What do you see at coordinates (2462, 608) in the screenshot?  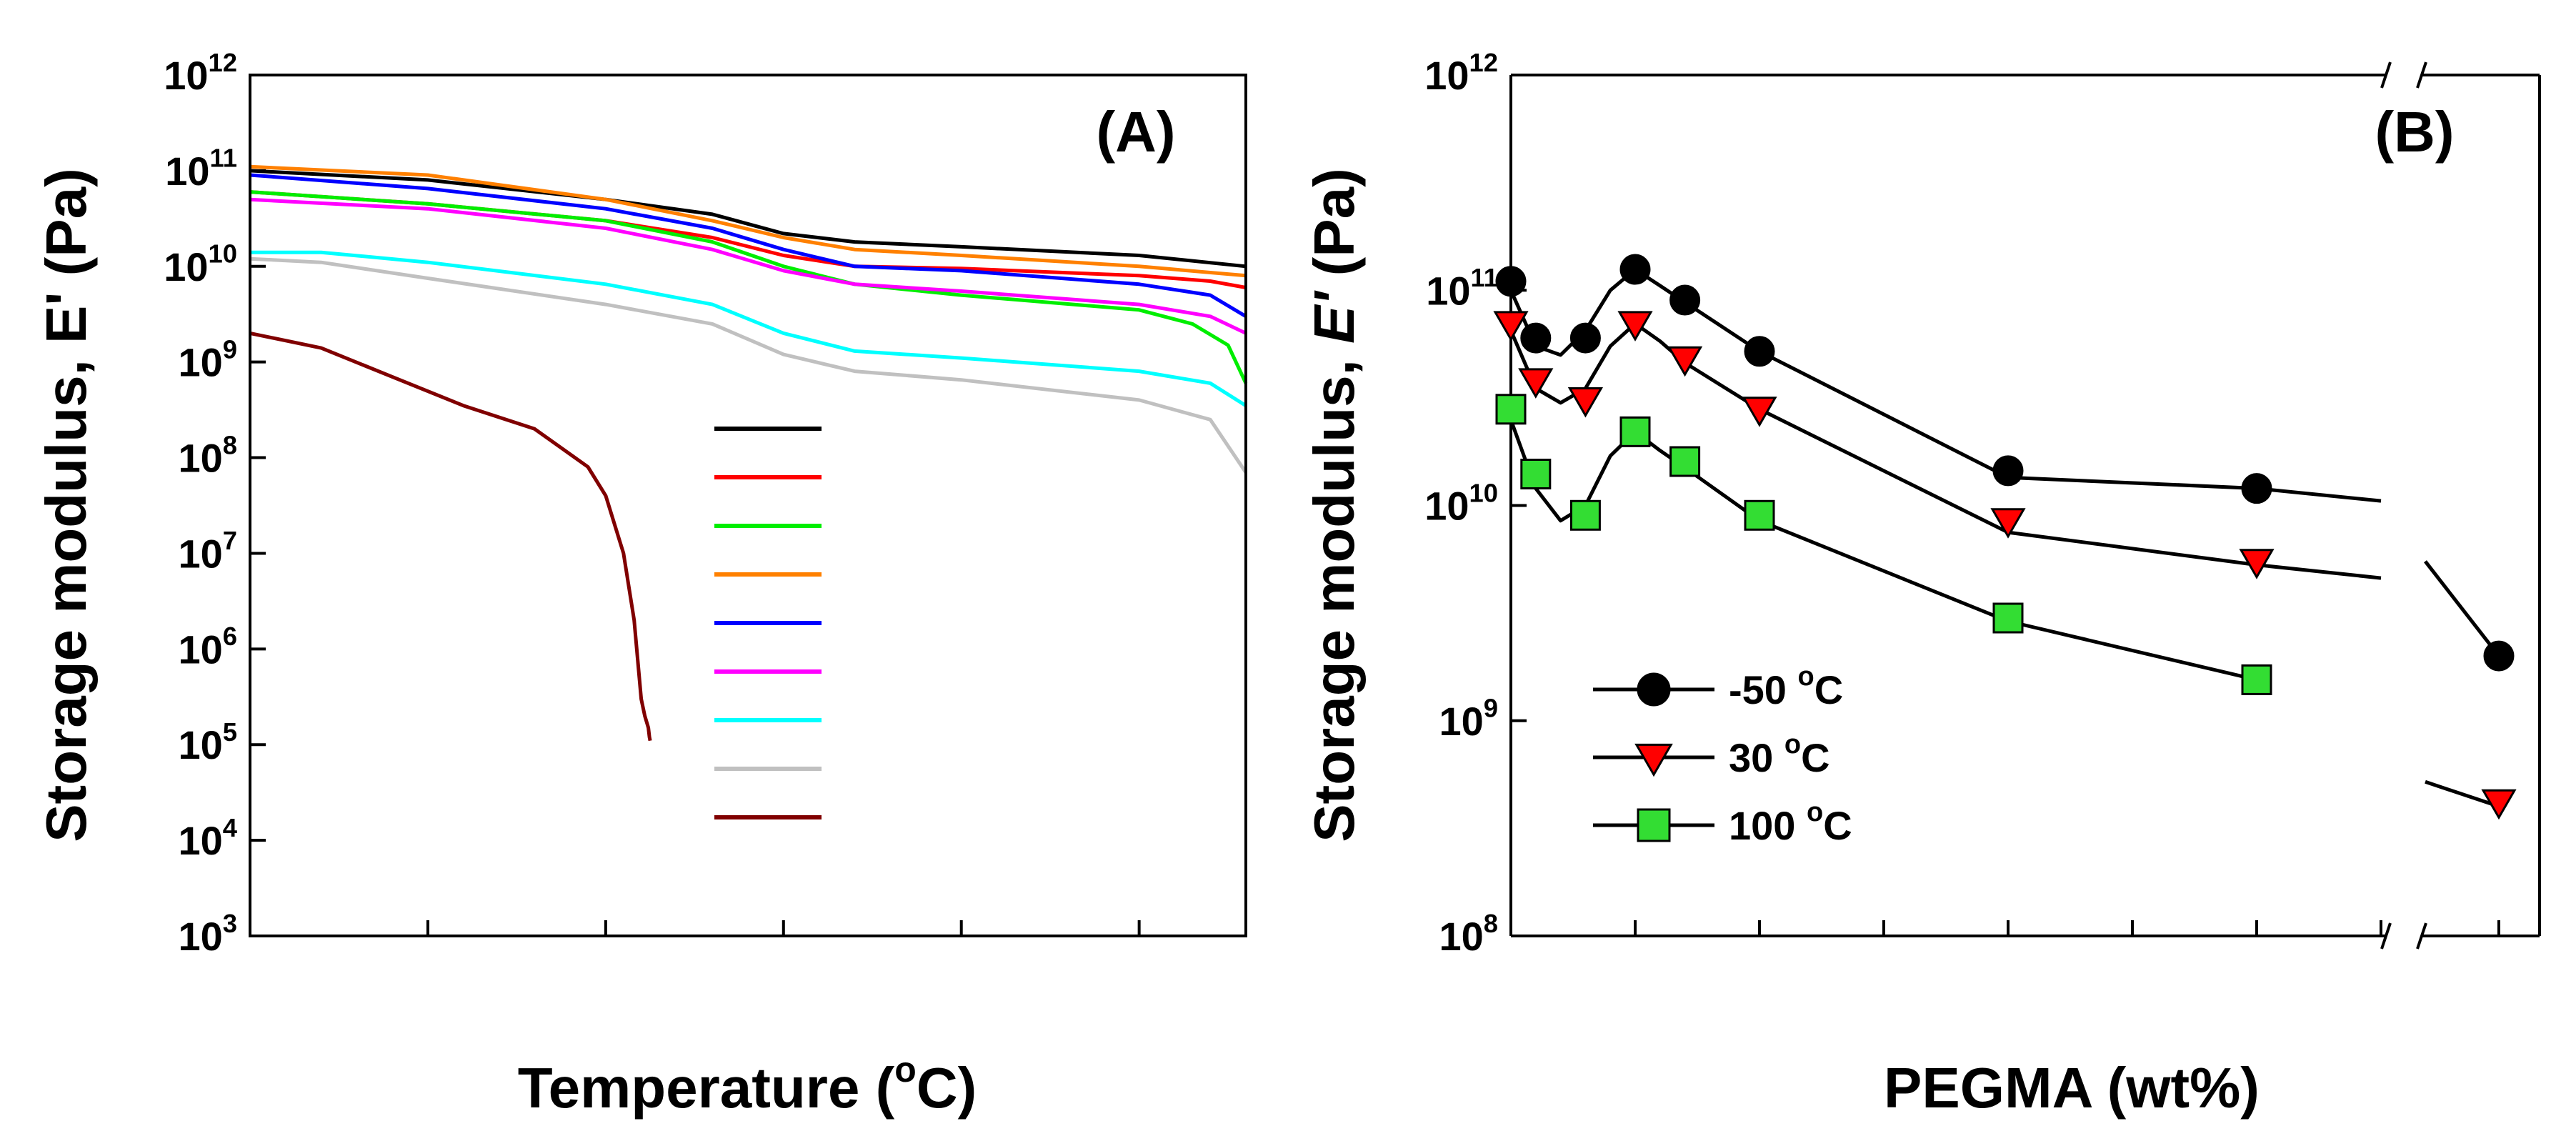 I see `fit-line--50-broken` at bounding box center [2462, 608].